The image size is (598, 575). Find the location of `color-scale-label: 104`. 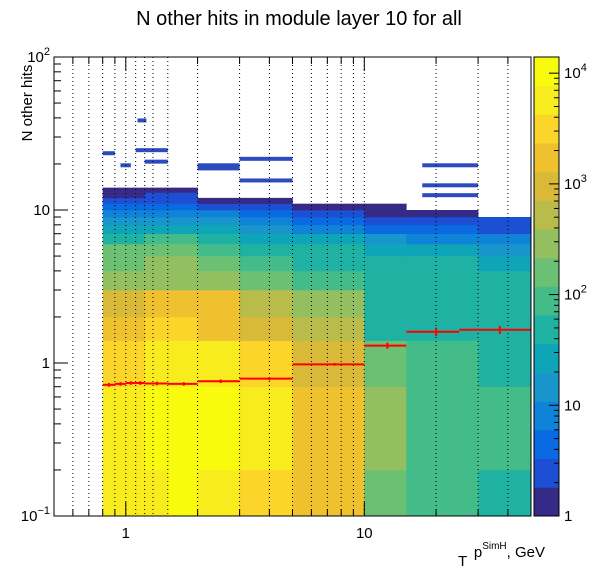

color-scale-label: 104 is located at coordinates (575, 72).